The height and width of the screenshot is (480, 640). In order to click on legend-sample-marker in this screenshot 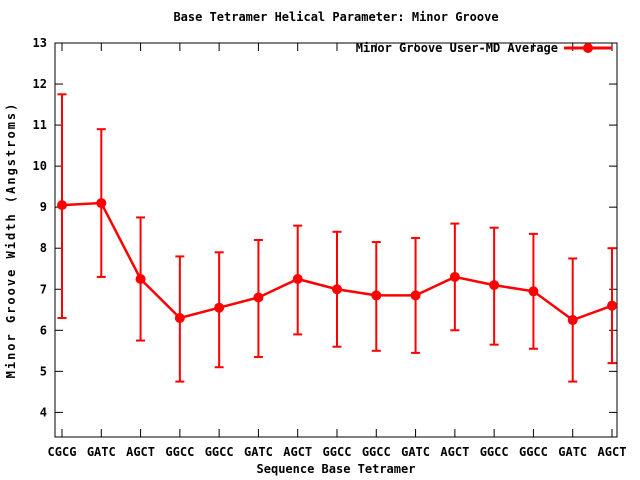, I will do `click(588, 48)`.